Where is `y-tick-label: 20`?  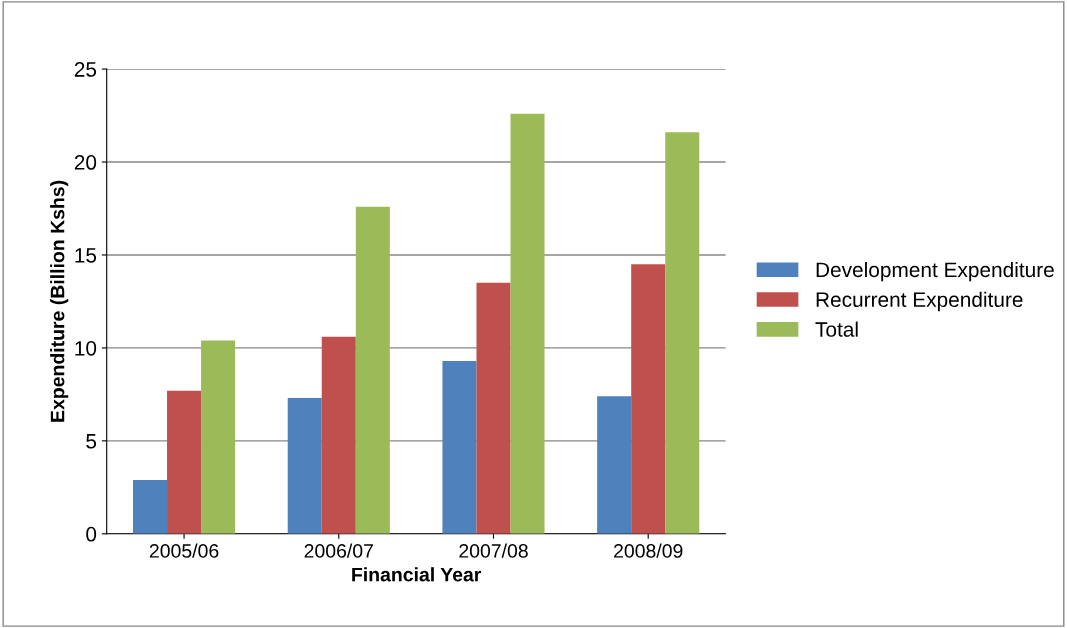
y-tick-label: 20 is located at coordinates (85, 162).